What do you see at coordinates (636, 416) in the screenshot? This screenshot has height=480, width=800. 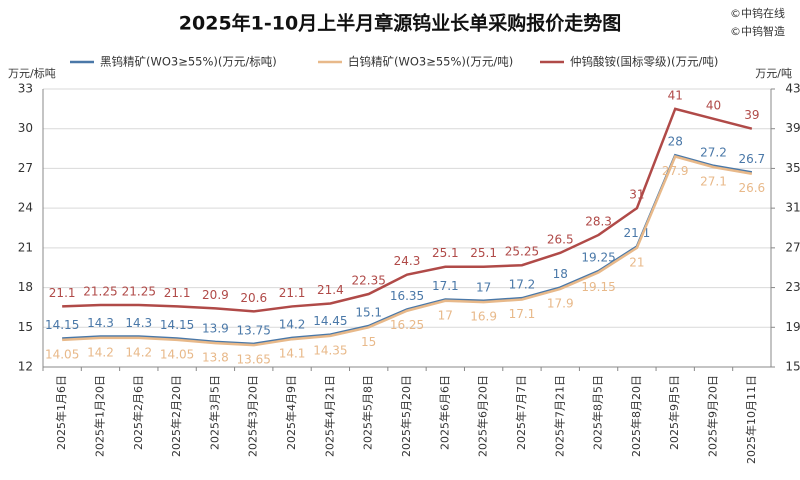 I see `x-tick-label: 2025年8月20日` at bounding box center [636, 416].